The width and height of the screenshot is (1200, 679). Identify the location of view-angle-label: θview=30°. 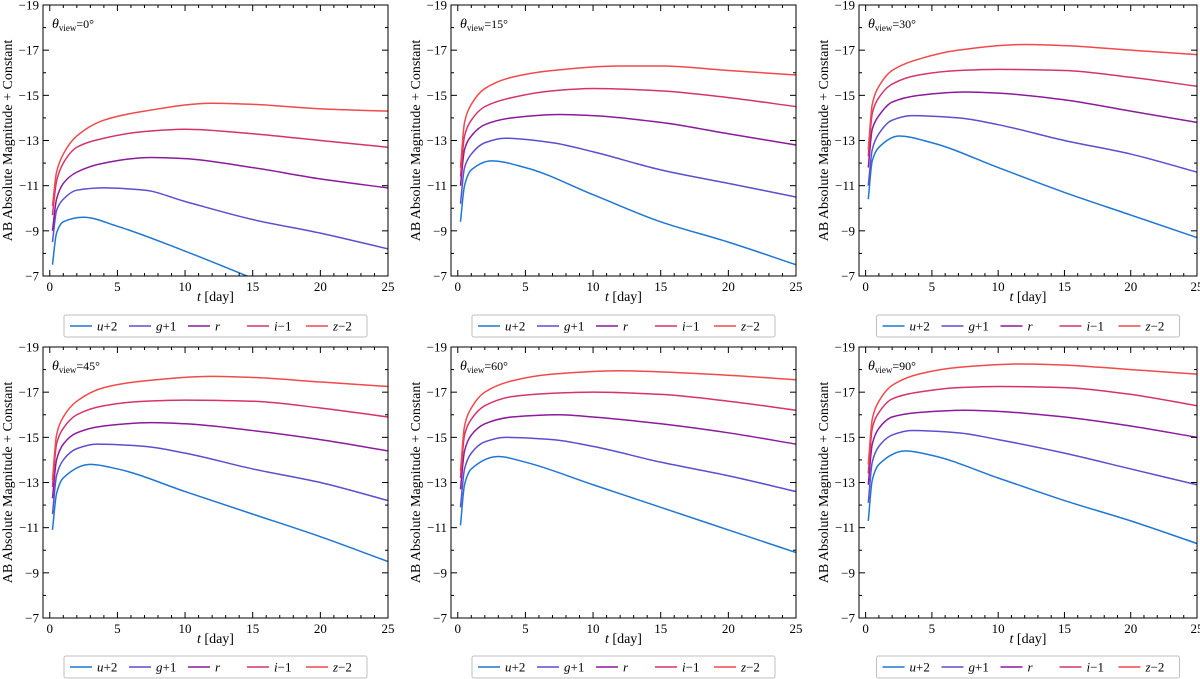
(892, 25).